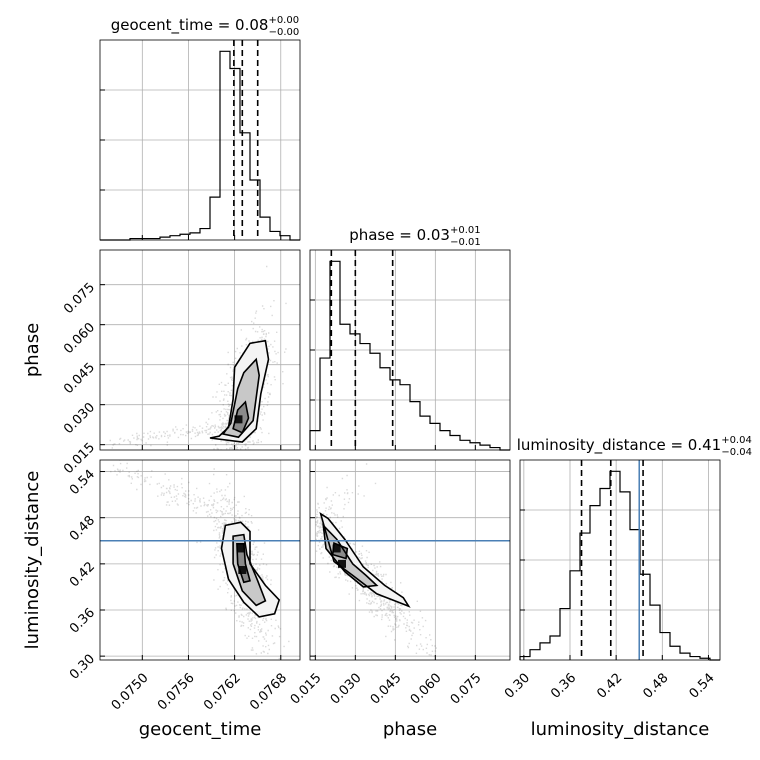 This screenshot has height=760, width=760. Describe the element at coordinates (200, 729) in the screenshot. I see `x-axis-label-geocent_time: geocent_time` at that location.